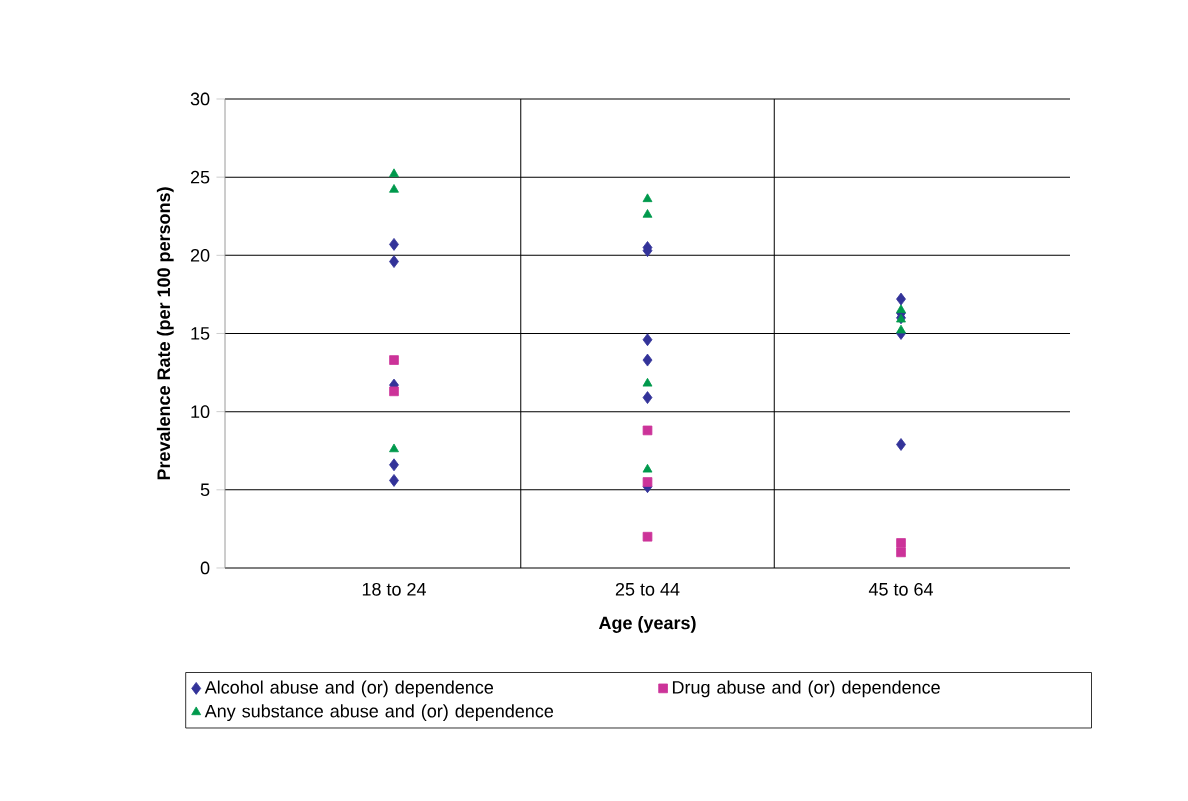 The image size is (1188, 801). What do you see at coordinates (647, 589) in the screenshot?
I see `x-tick-label: 25 to 44` at bounding box center [647, 589].